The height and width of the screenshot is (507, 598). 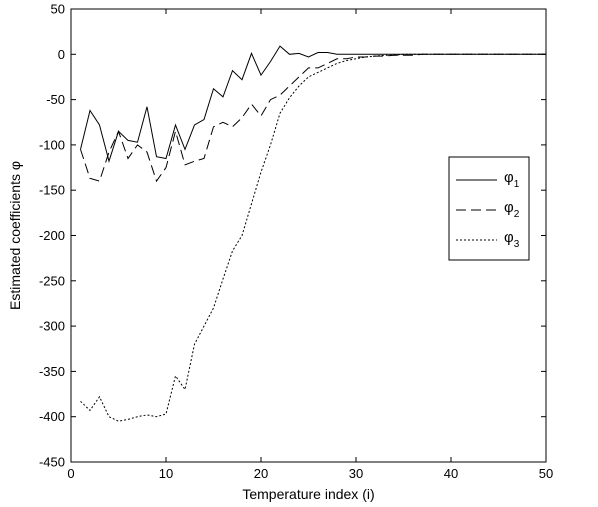 What do you see at coordinates (451, 473) in the screenshot?
I see `x-tick-label: 40` at bounding box center [451, 473].